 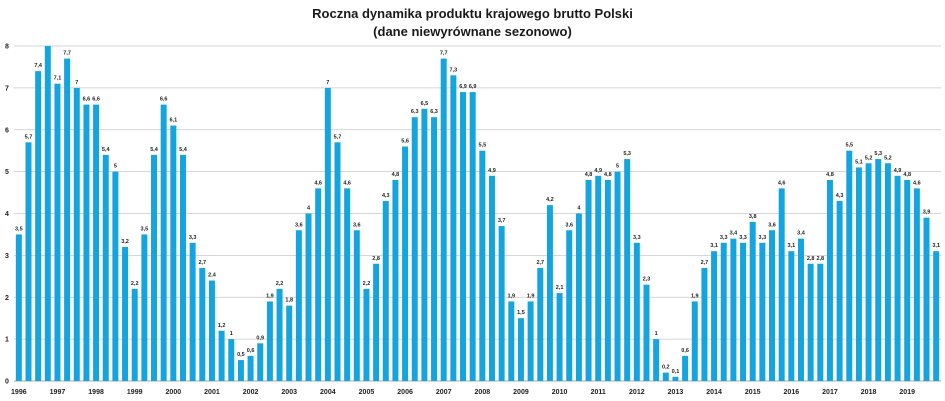 I want to click on data-label: 6,3, so click(x=434, y=112).